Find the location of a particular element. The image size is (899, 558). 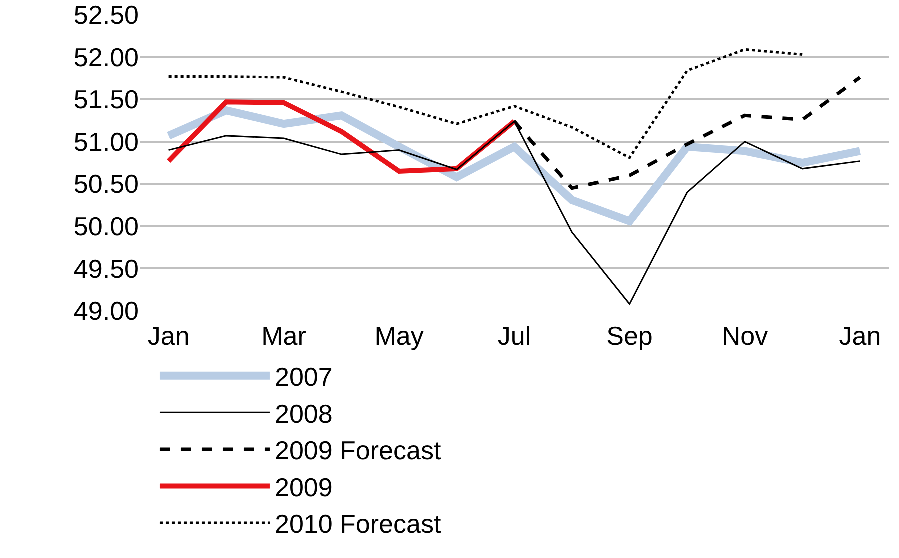

x-tick-label: Nov is located at coordinates (745, 336).